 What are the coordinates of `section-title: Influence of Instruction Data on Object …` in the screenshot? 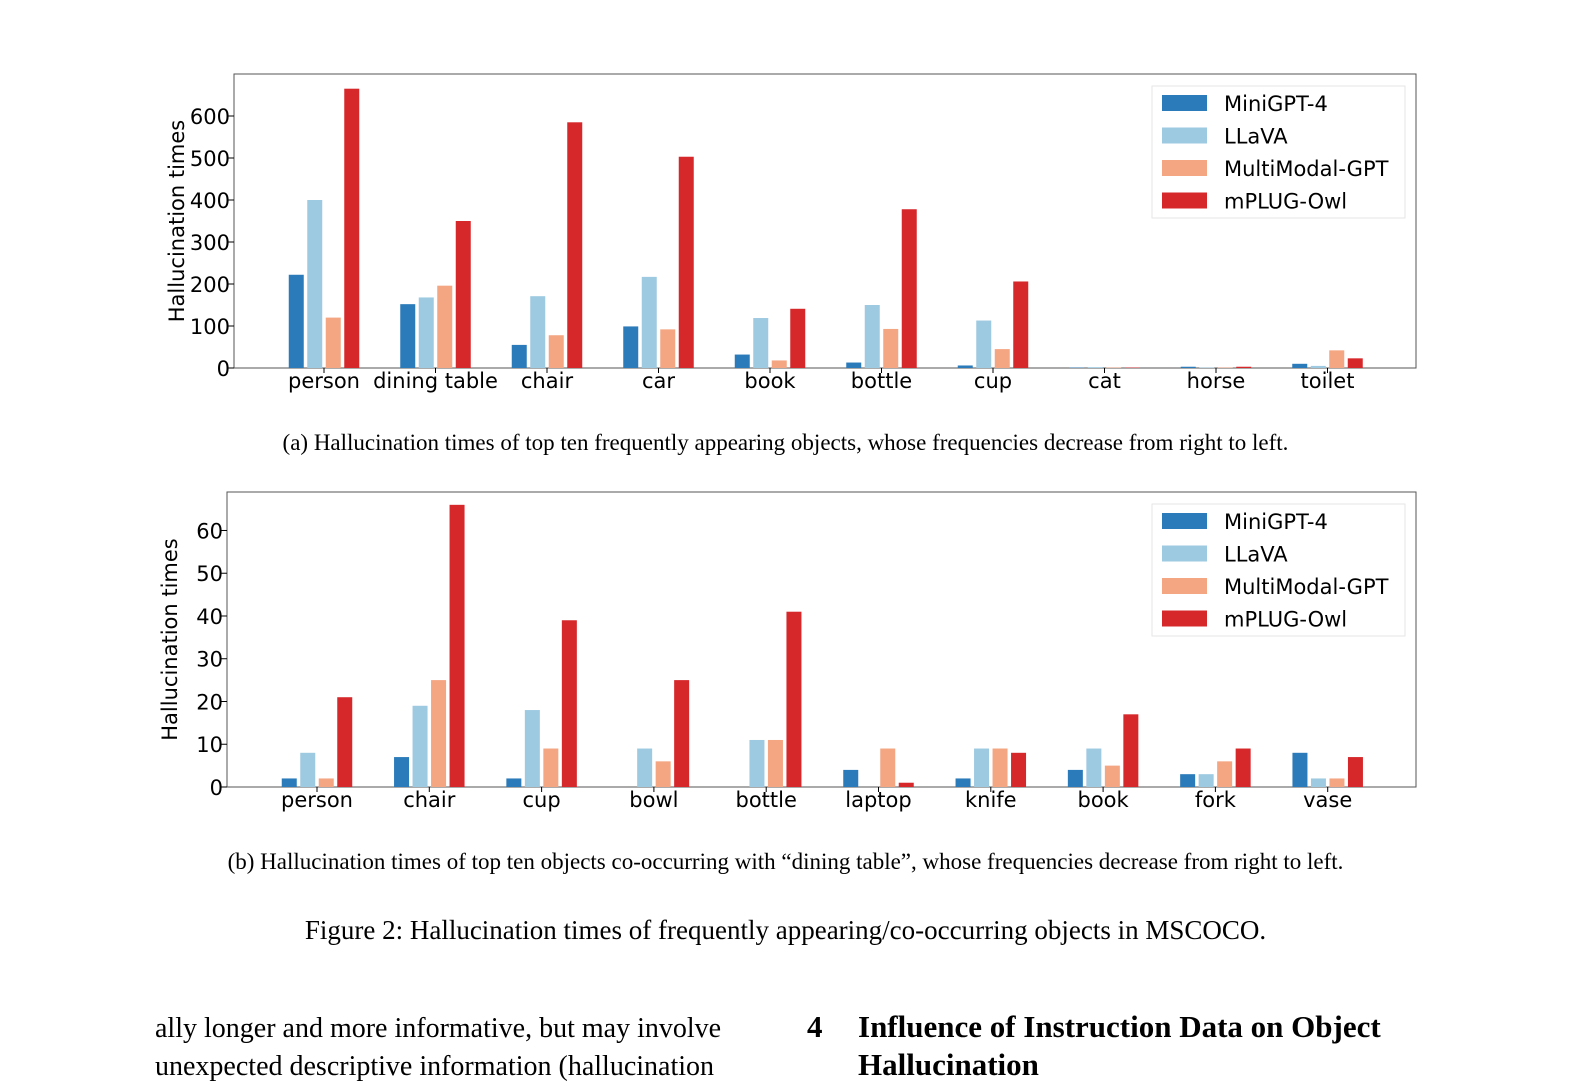 It's located at (1119, 1045).